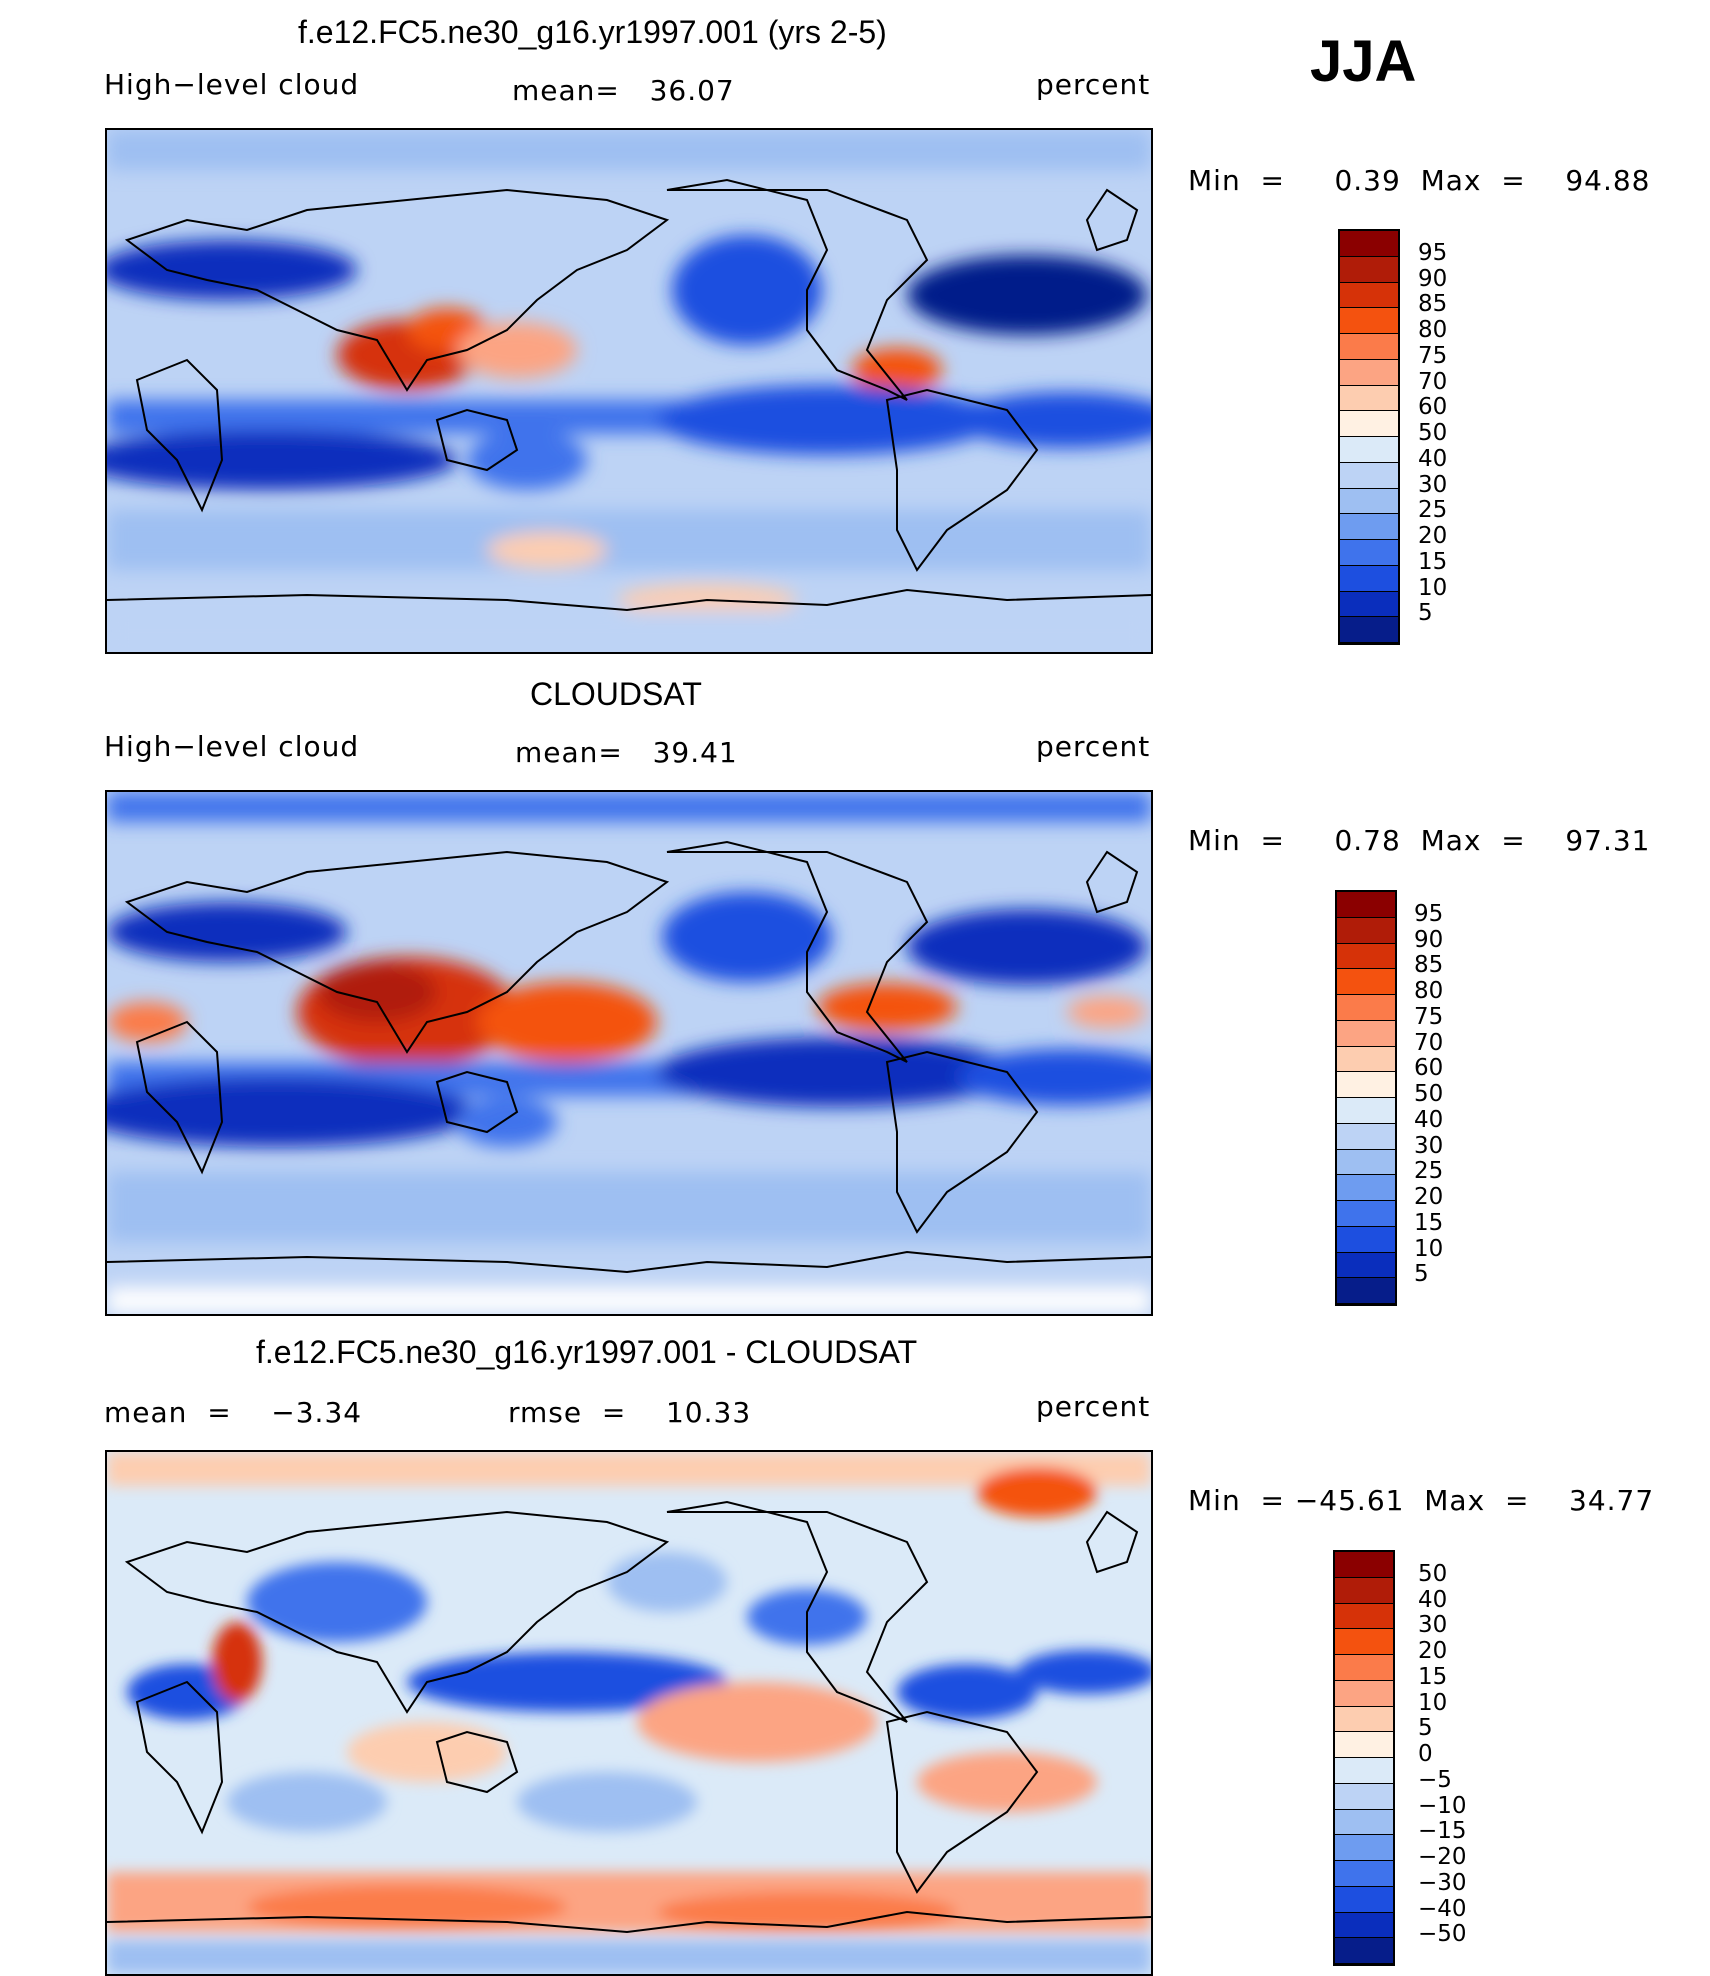 The height and width of the screenshot is (1976, 1710). What do you see at coordinates (1433, 330) in the screenshot?
I see `colorbar-tick-label: 80` at bounding box center [1433, 330].